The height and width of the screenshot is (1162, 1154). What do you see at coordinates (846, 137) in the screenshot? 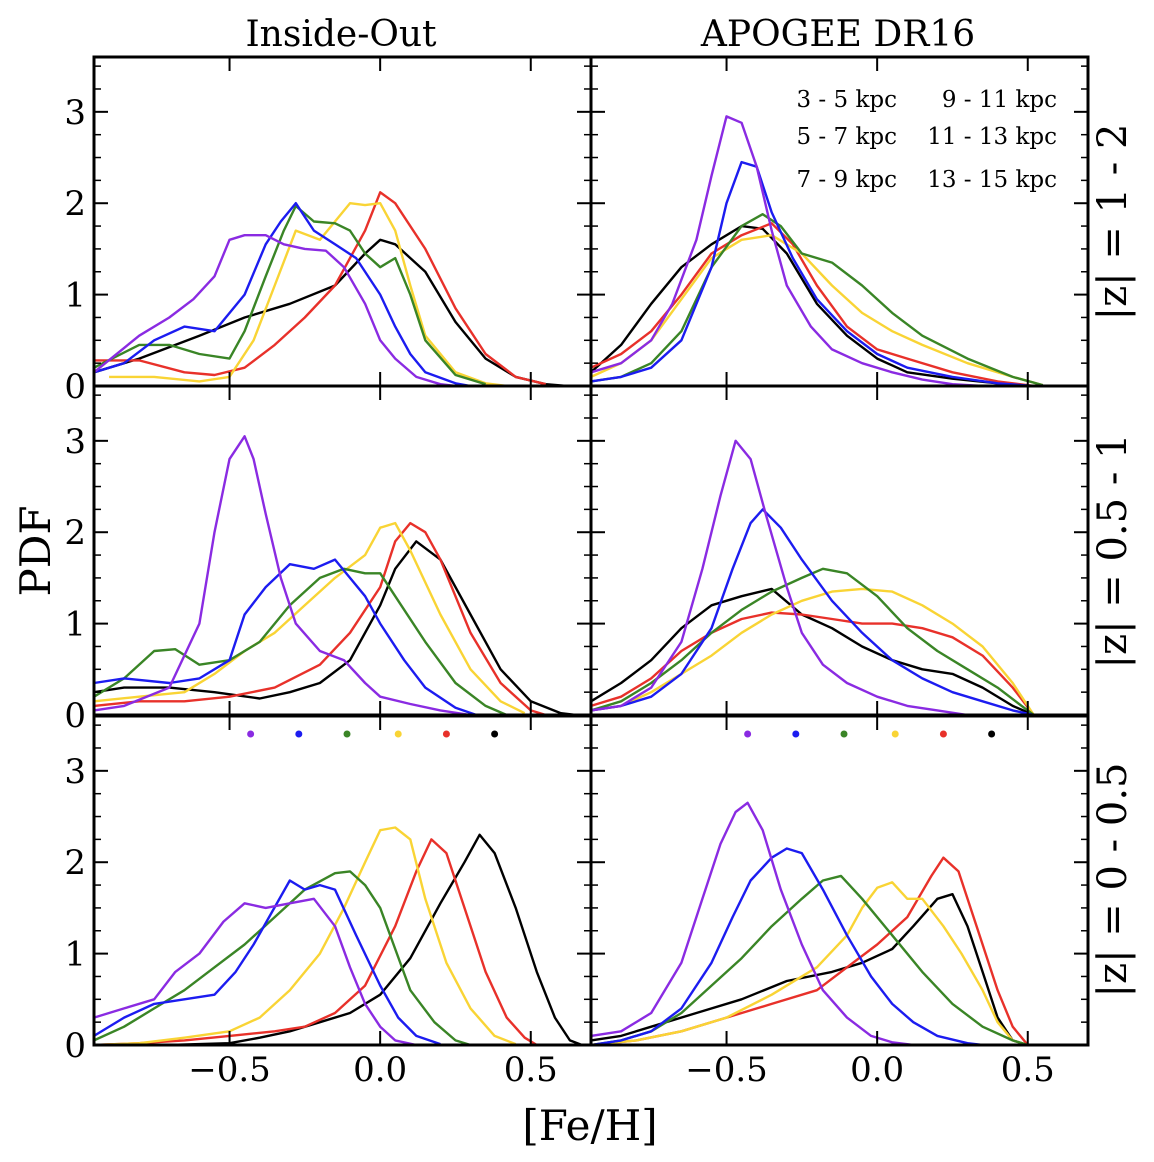
I see `legend-entry-5-7-kpc: 5 - 7 kpc` at bounding box center [846, 137].